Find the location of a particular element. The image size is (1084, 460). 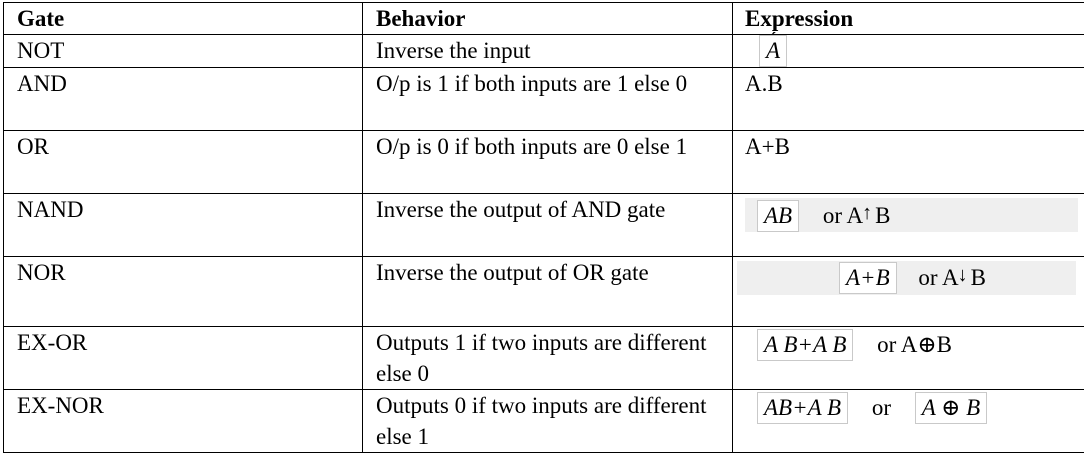

expression-cell: AB or A ↑ B is located at coordinates (908, 225).